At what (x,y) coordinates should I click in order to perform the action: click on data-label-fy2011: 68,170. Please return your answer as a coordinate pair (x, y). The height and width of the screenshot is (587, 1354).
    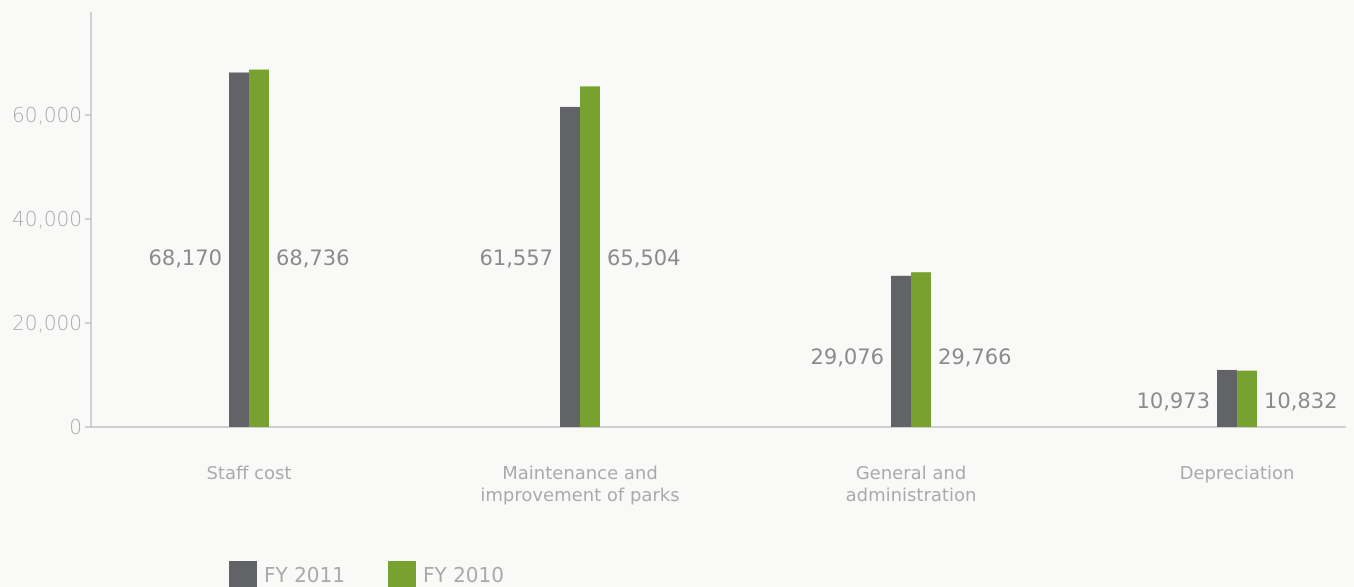
    Looking at the image, I should click on (185, 258).